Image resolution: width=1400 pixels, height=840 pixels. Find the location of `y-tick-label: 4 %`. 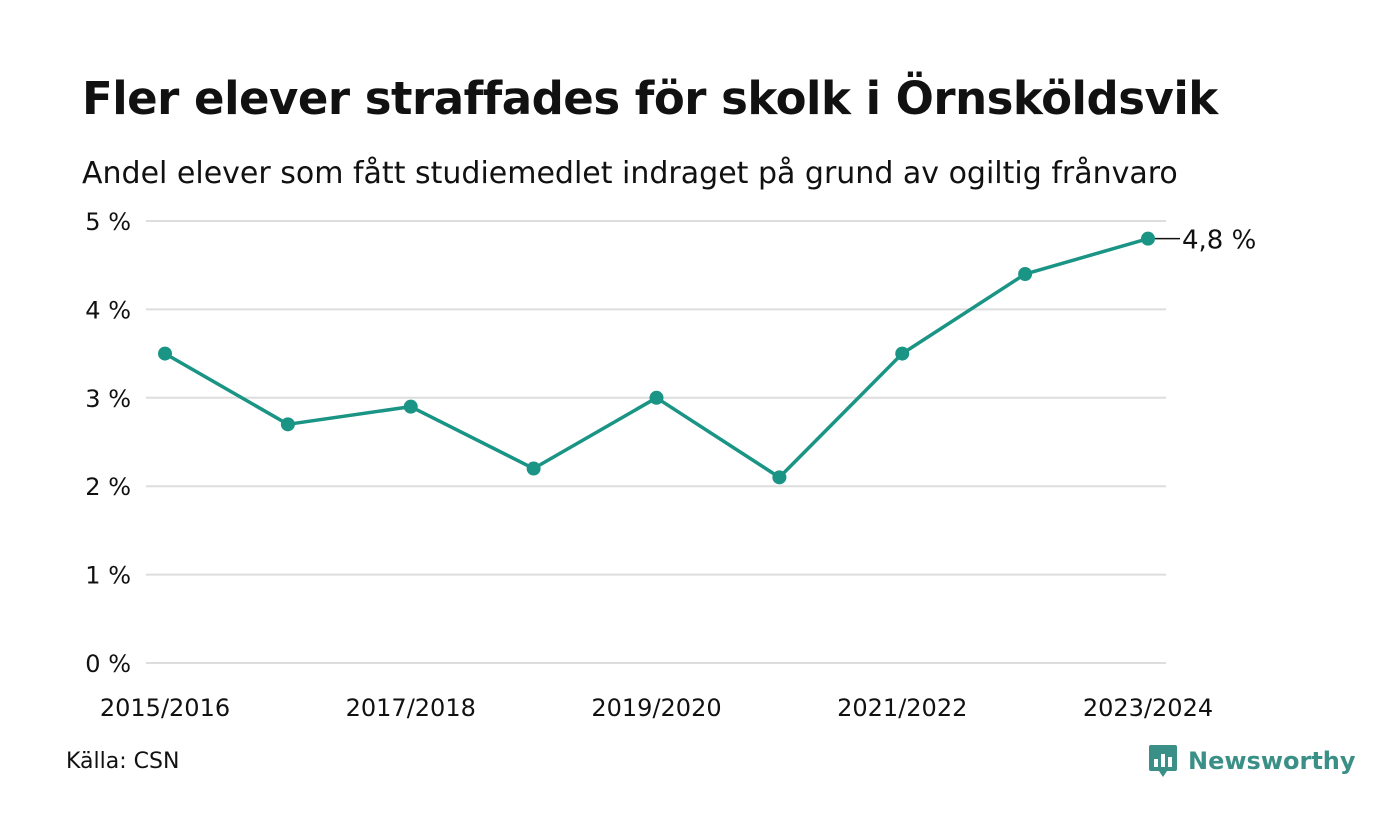

y-tick-label: 4 % is located at coordinates (108, 310).